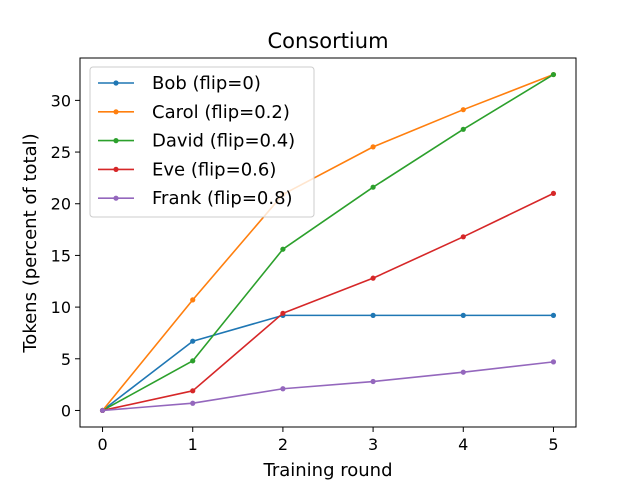  I want to click on series-frank, so click(328, 386).